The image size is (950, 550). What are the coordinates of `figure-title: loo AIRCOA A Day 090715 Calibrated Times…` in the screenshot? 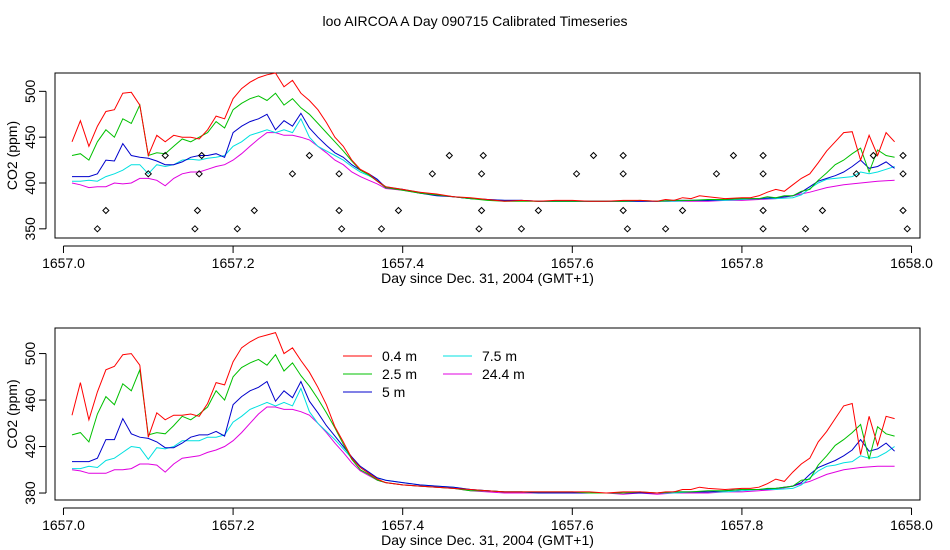 It's located at (474, 21).